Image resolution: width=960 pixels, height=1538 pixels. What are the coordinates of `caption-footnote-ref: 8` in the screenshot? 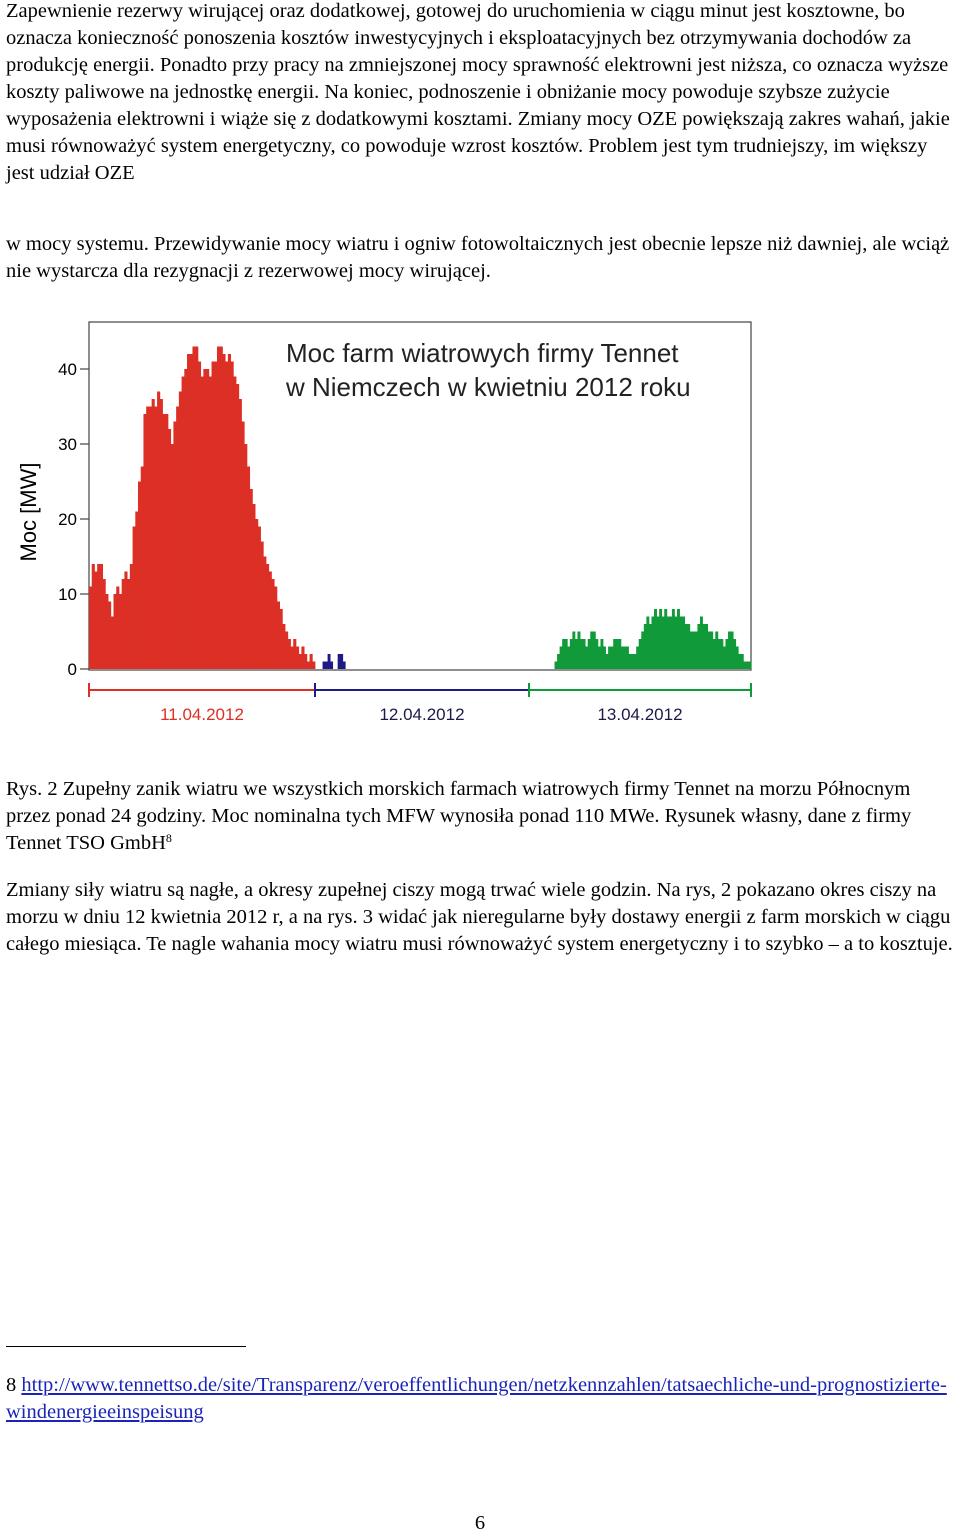 It's located at (168, 838).